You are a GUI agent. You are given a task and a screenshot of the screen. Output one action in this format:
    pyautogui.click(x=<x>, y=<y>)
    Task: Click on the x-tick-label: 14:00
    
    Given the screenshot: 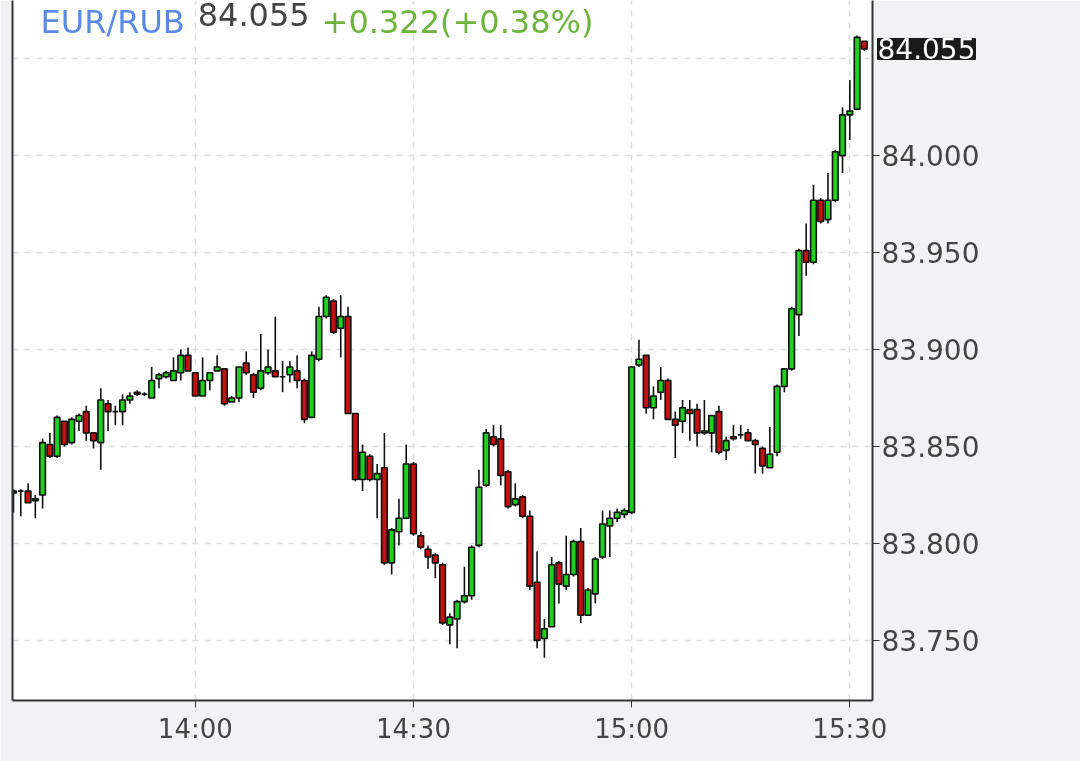 What is the action you would take?
    pyautogui.click(x=195, y=728)
    